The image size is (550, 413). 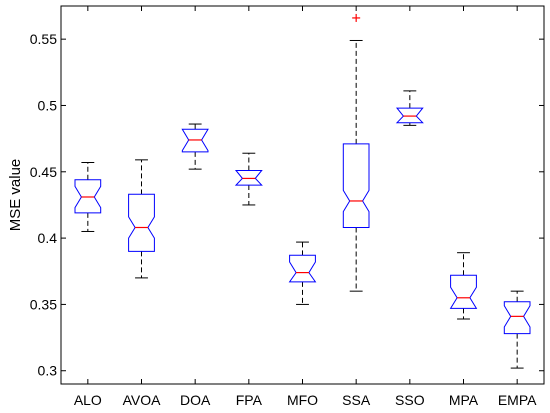 What do you see at coordinates (464, 400) in the screenshot?
I see `x-tick-label: MPA` at bounding box center [464, 400].